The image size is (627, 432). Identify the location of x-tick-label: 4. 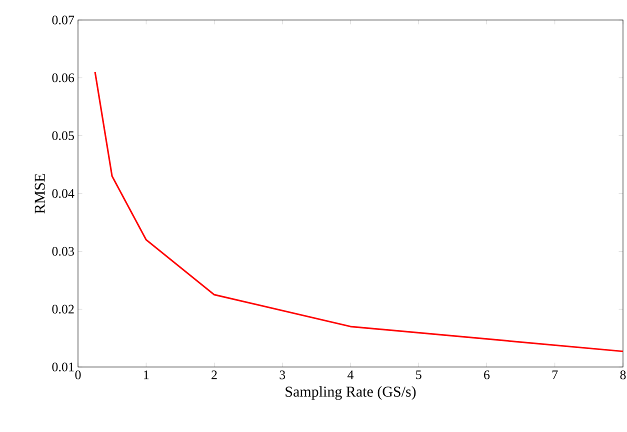
(351, 375).